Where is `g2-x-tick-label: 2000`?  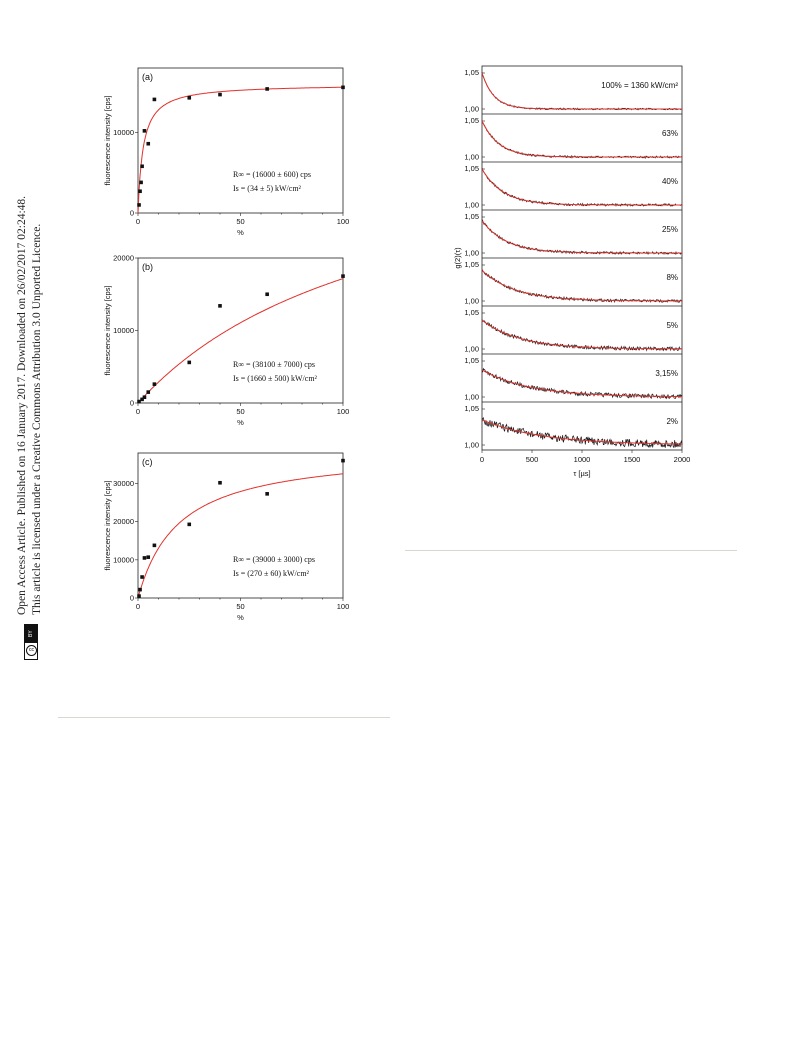 g2-x-tick-label: 2000 is located at coordinates (682, 459).